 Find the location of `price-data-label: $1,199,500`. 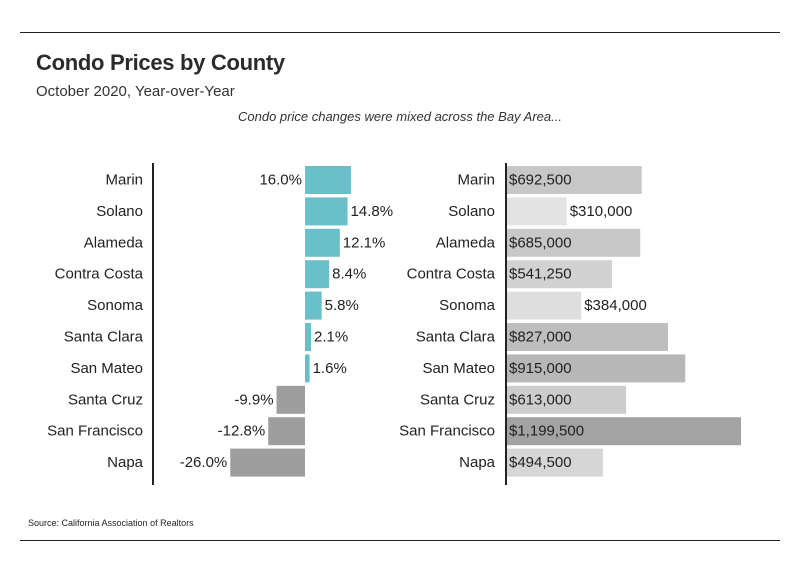

price-data-label: $1,199,500 is located at coordinates (546, 431).